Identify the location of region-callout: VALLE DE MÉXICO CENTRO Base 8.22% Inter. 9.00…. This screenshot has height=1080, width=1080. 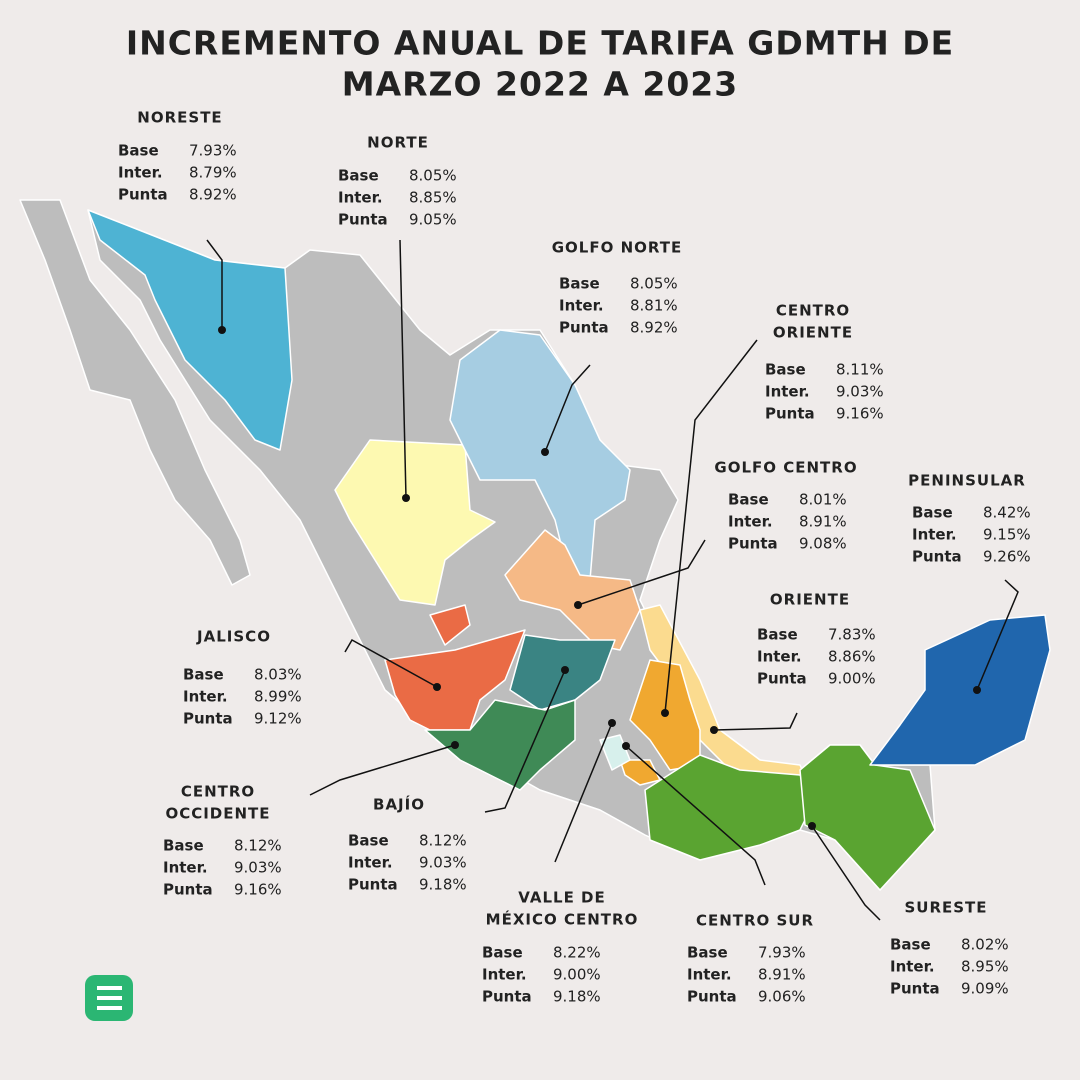
(560, 862).